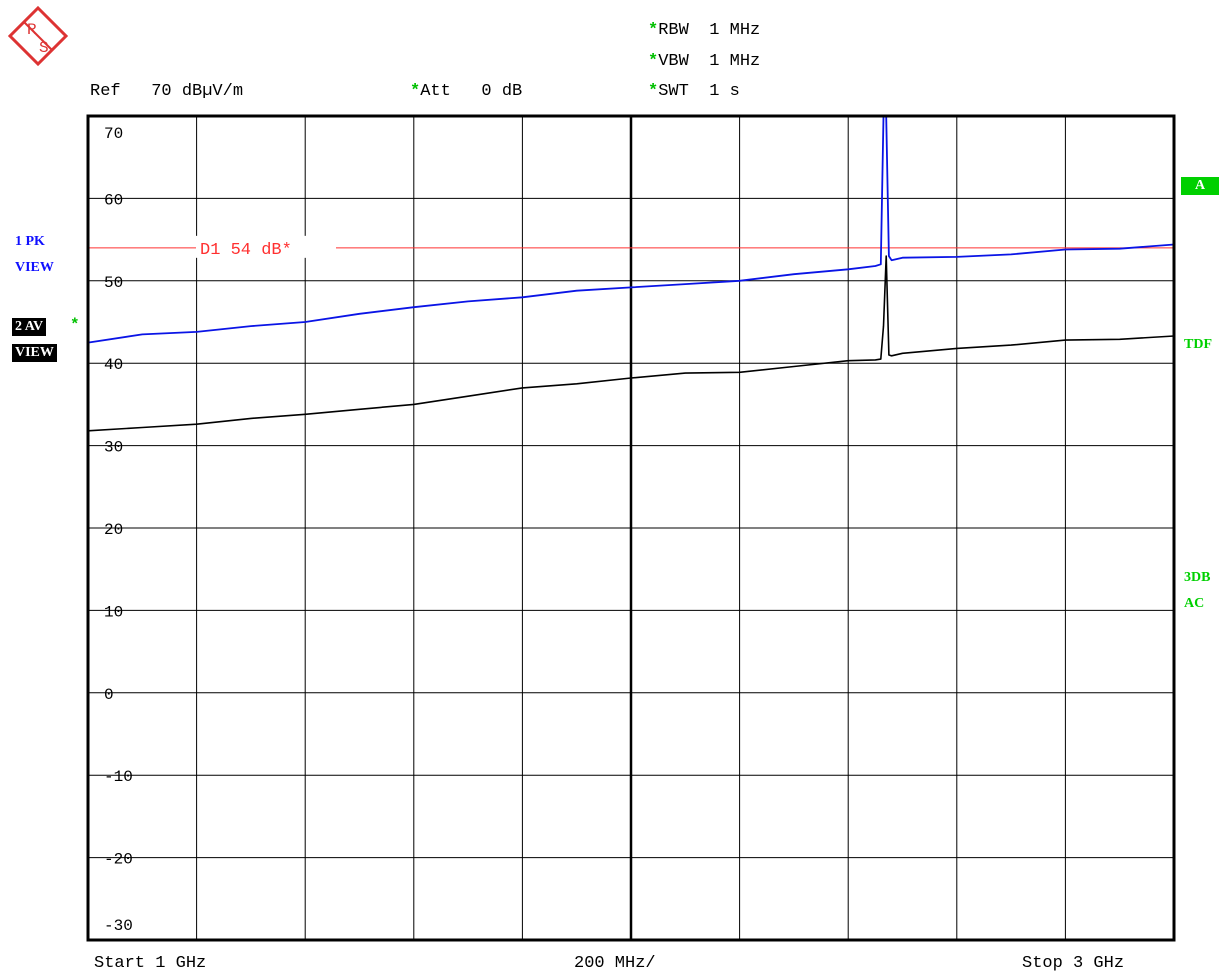 This screenshot has width=1231, height=976. I want to click on y-tick-label: 70, so click(113, 134).